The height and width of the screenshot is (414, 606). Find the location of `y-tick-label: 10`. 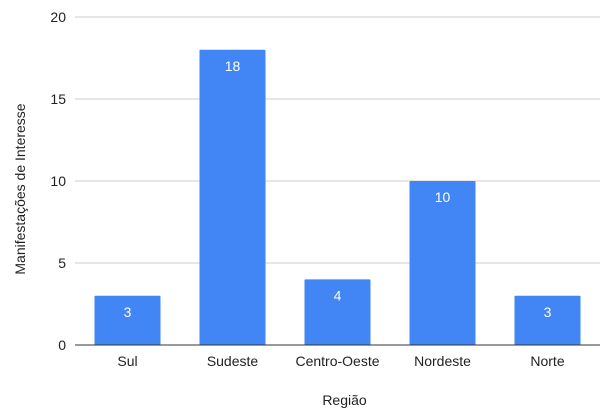

y-tick-label: 10 is located at coordinates (58, 181).